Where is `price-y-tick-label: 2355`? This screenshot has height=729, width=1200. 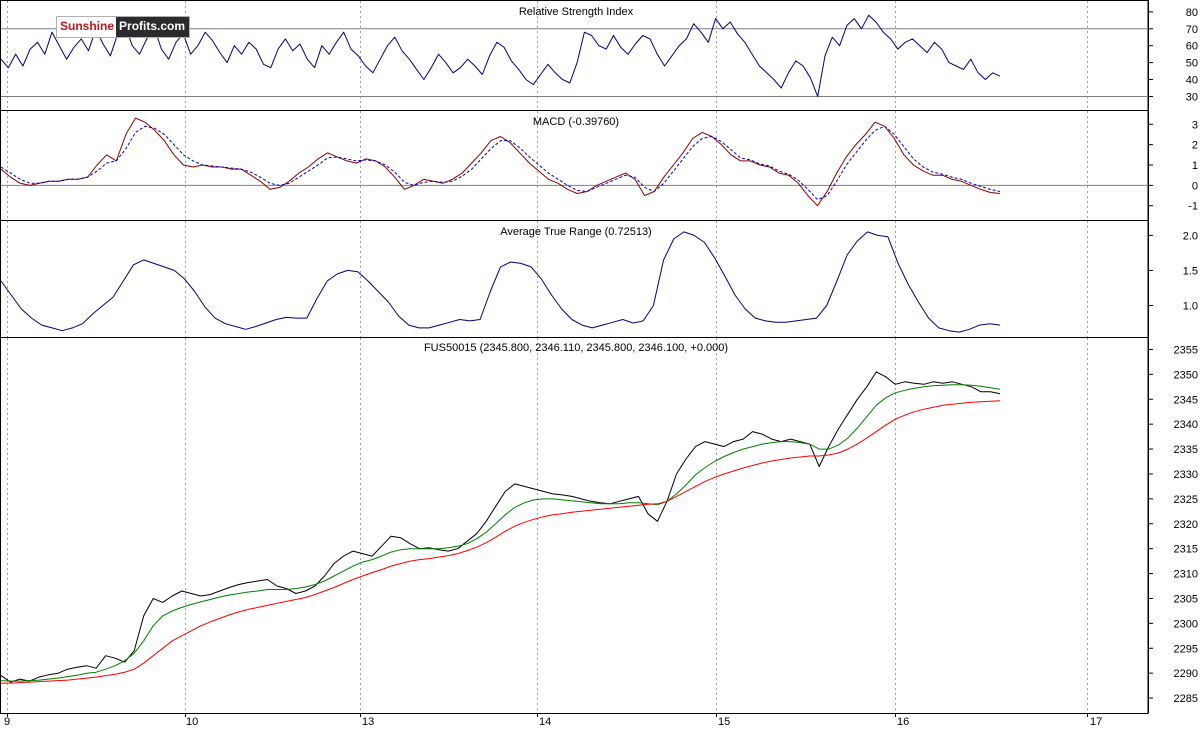
price-y-tick-label: 2355 is located at coordinates (1186, 350).